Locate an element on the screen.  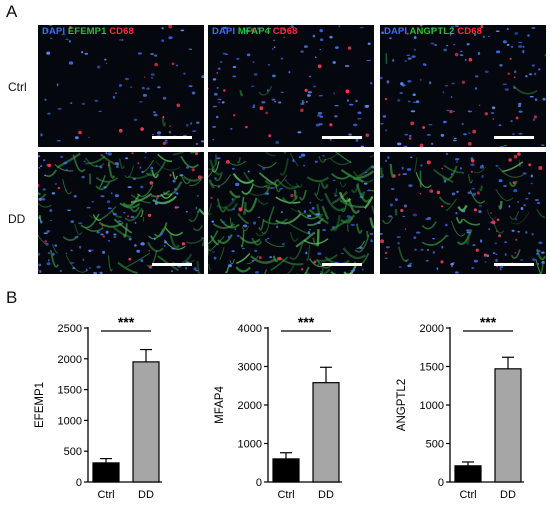
y-tick-label: 3000 is located at coordinates (250, 368).